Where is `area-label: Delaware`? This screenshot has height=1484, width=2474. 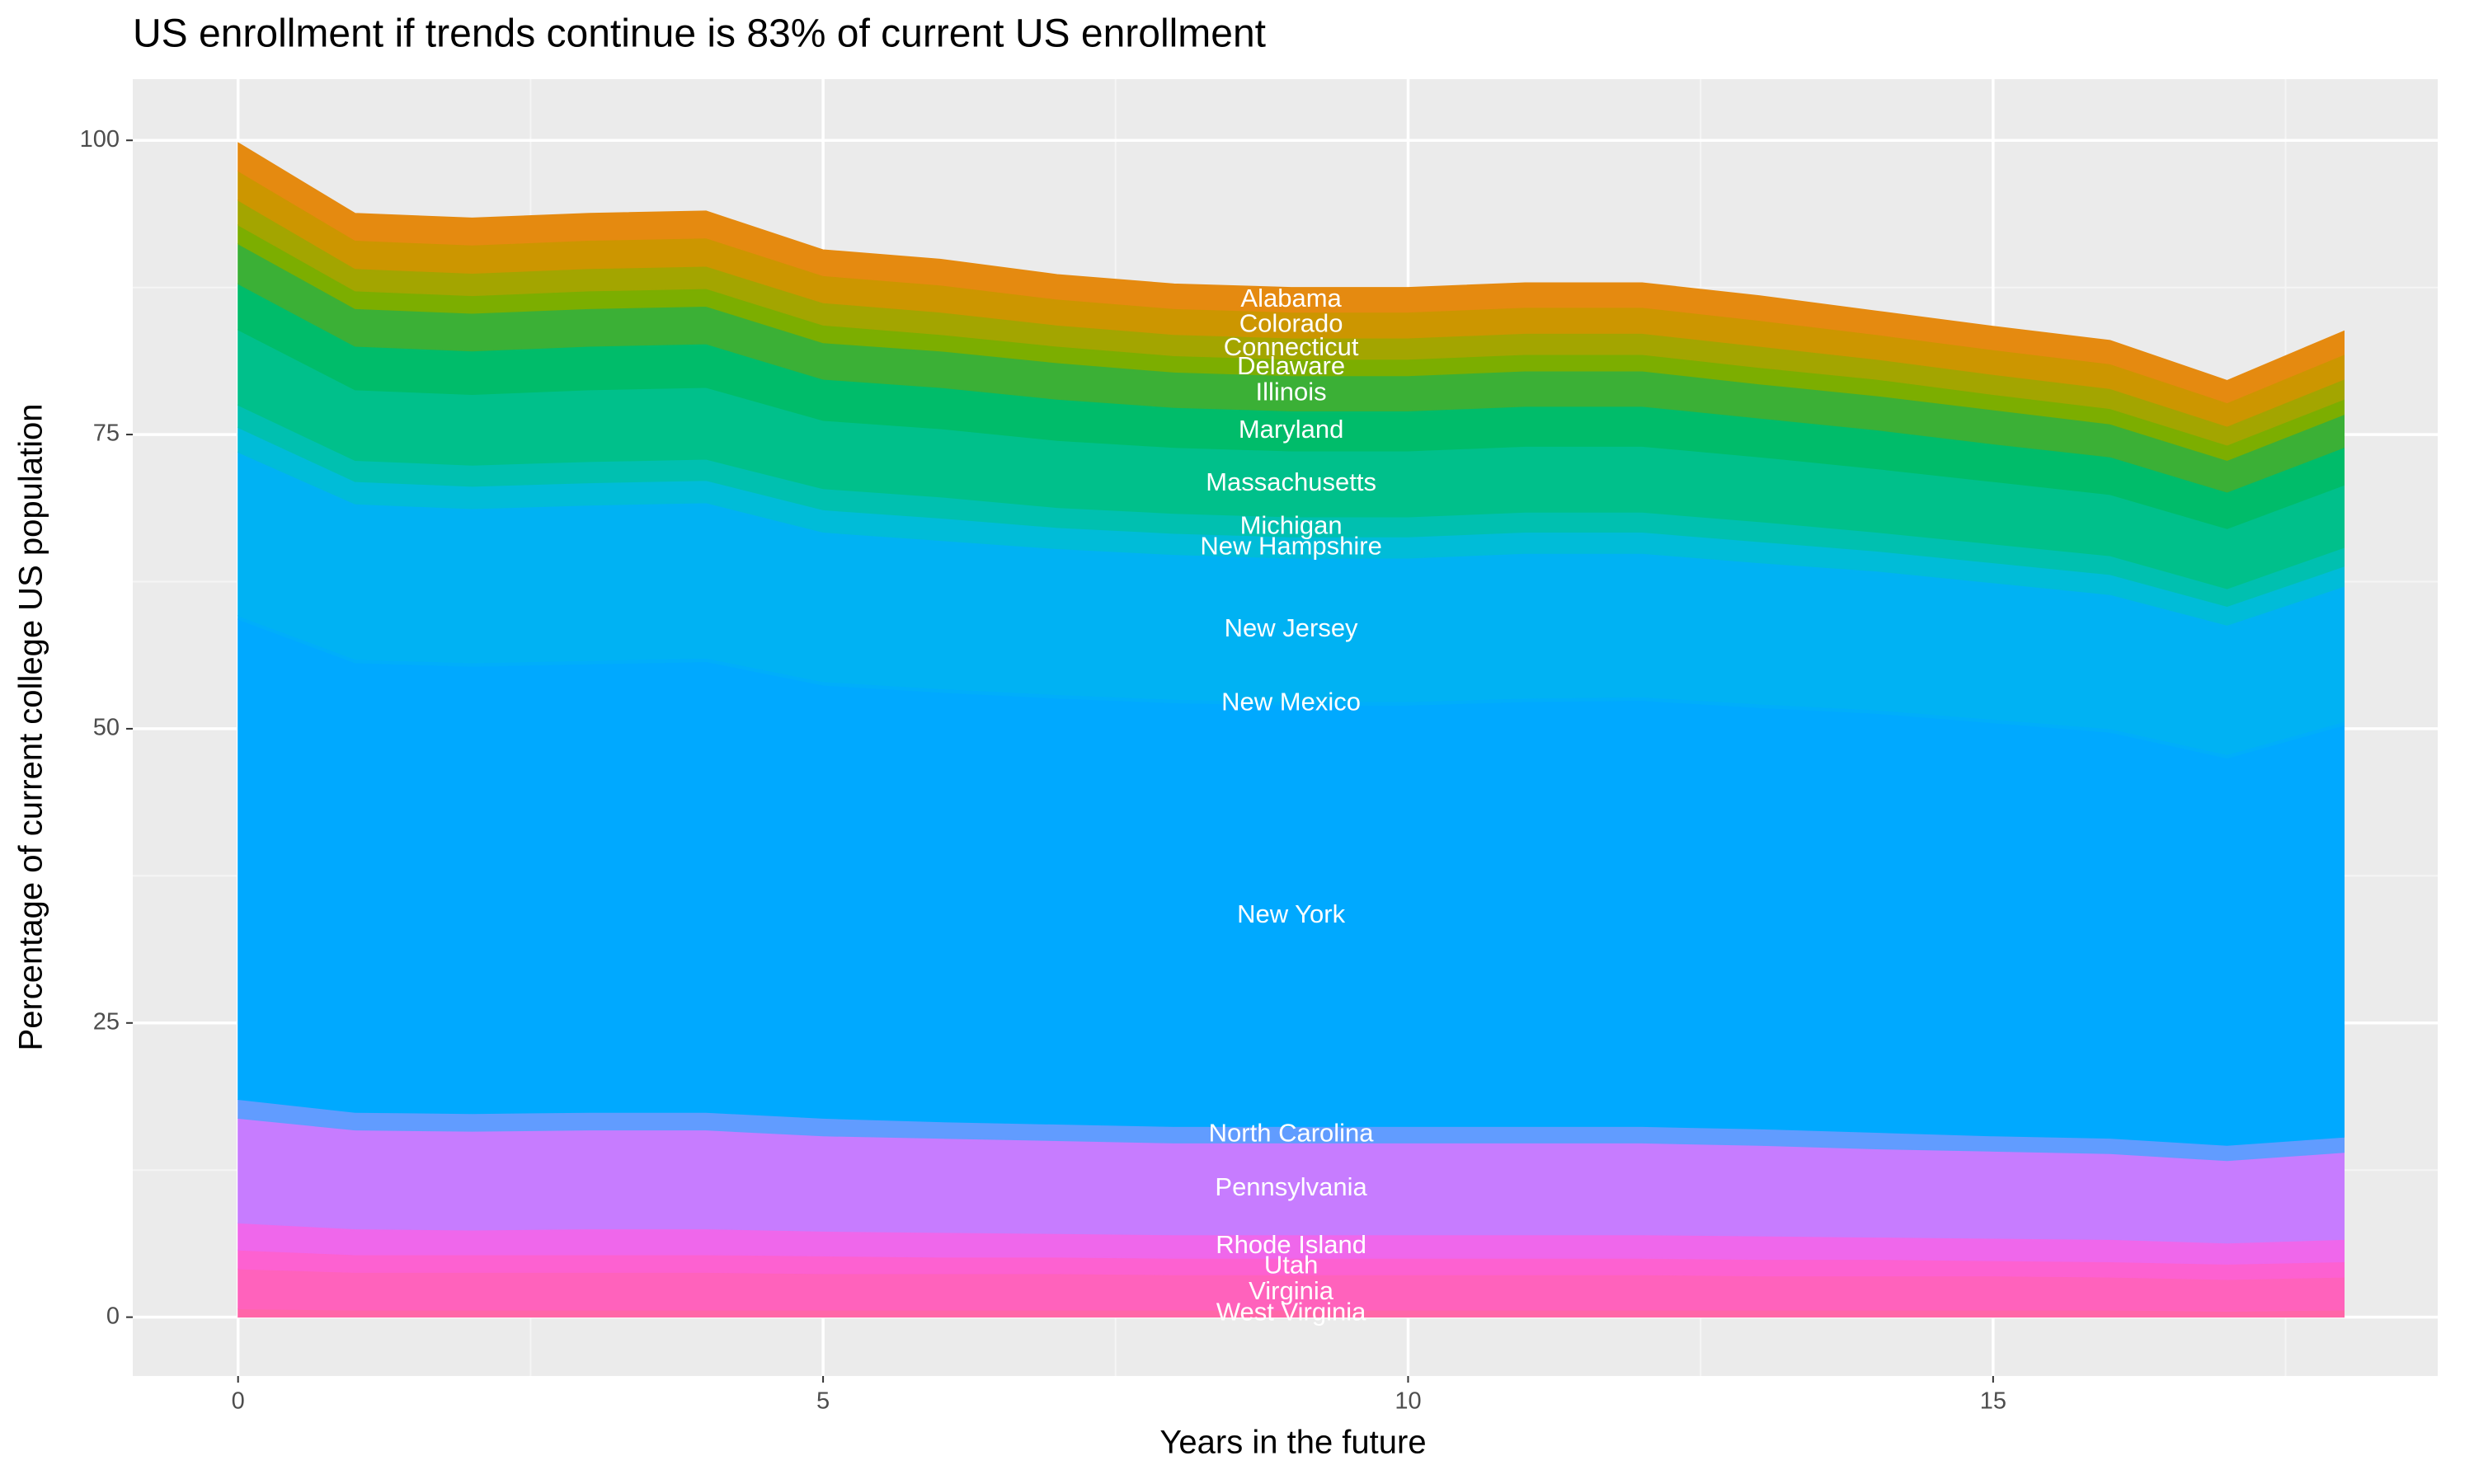
area-label: Delaware is located at coordinates (1291, 365).